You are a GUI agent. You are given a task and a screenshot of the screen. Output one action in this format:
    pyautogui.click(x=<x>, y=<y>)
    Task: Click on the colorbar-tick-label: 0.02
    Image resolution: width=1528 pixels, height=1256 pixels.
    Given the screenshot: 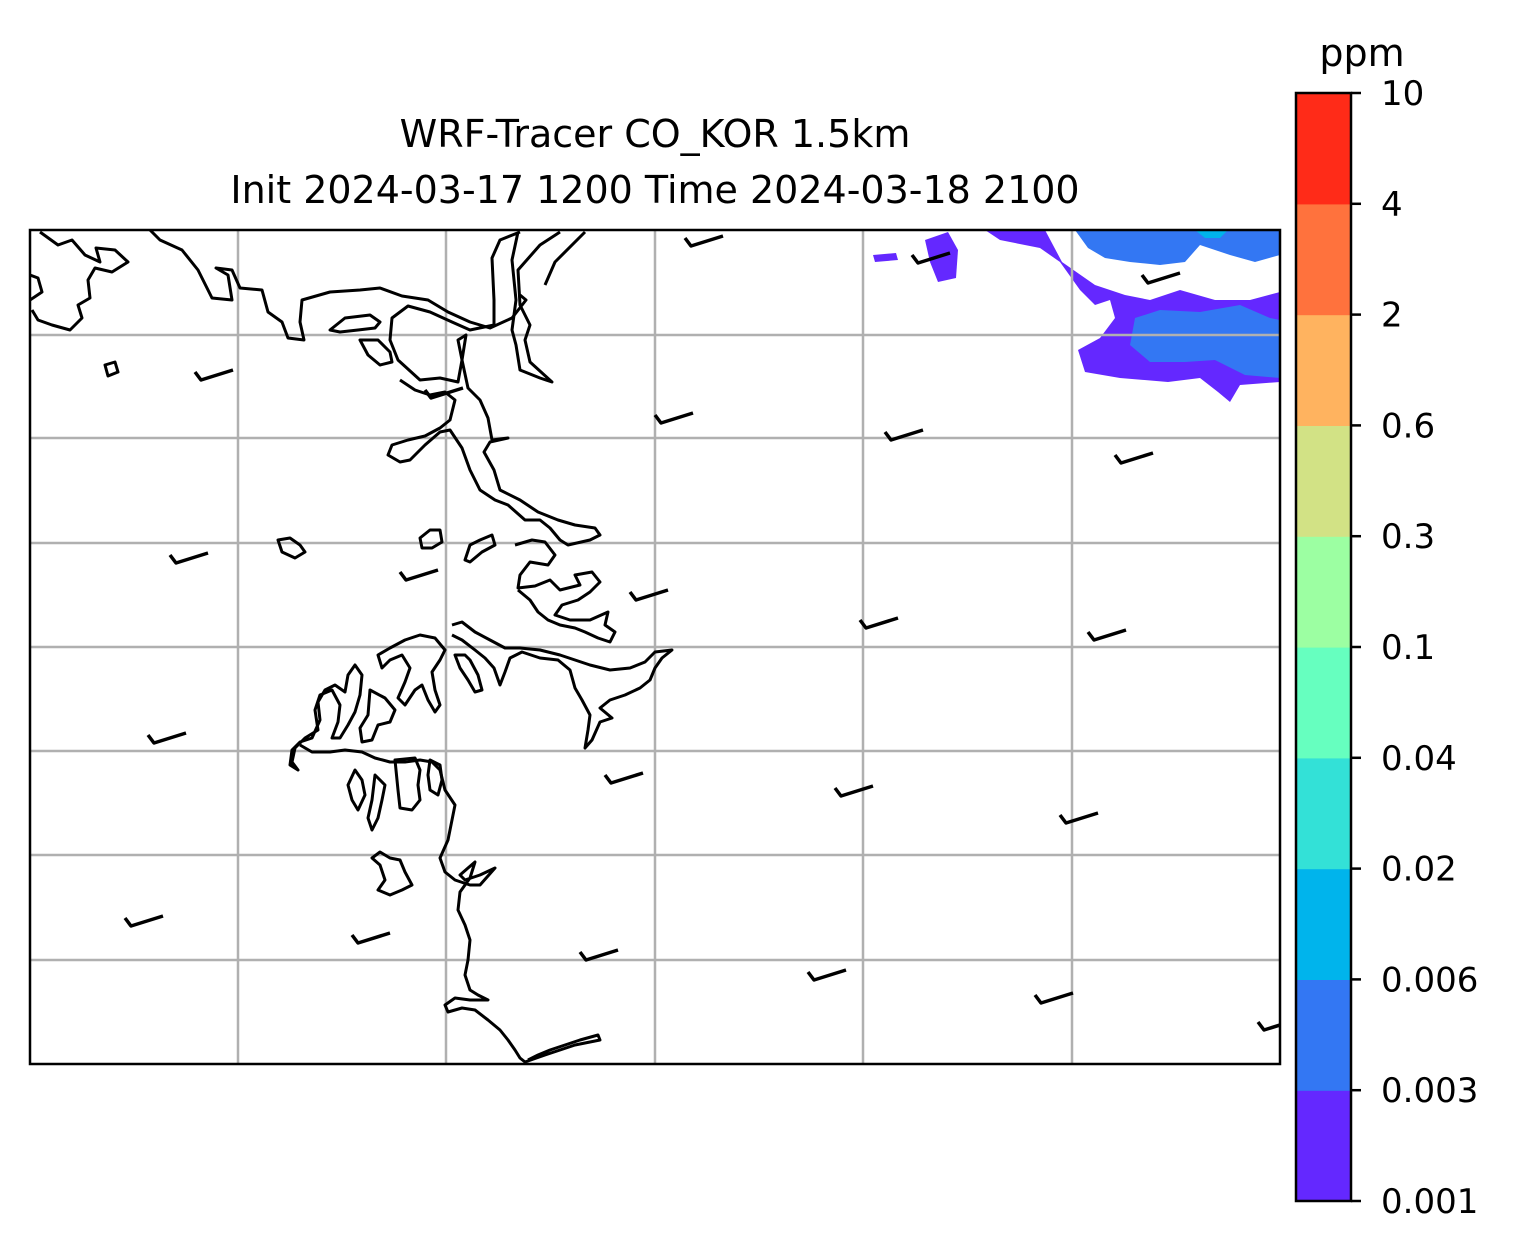 What is the action you would take?
    pyautogui.click(x=1419, y=870)
    